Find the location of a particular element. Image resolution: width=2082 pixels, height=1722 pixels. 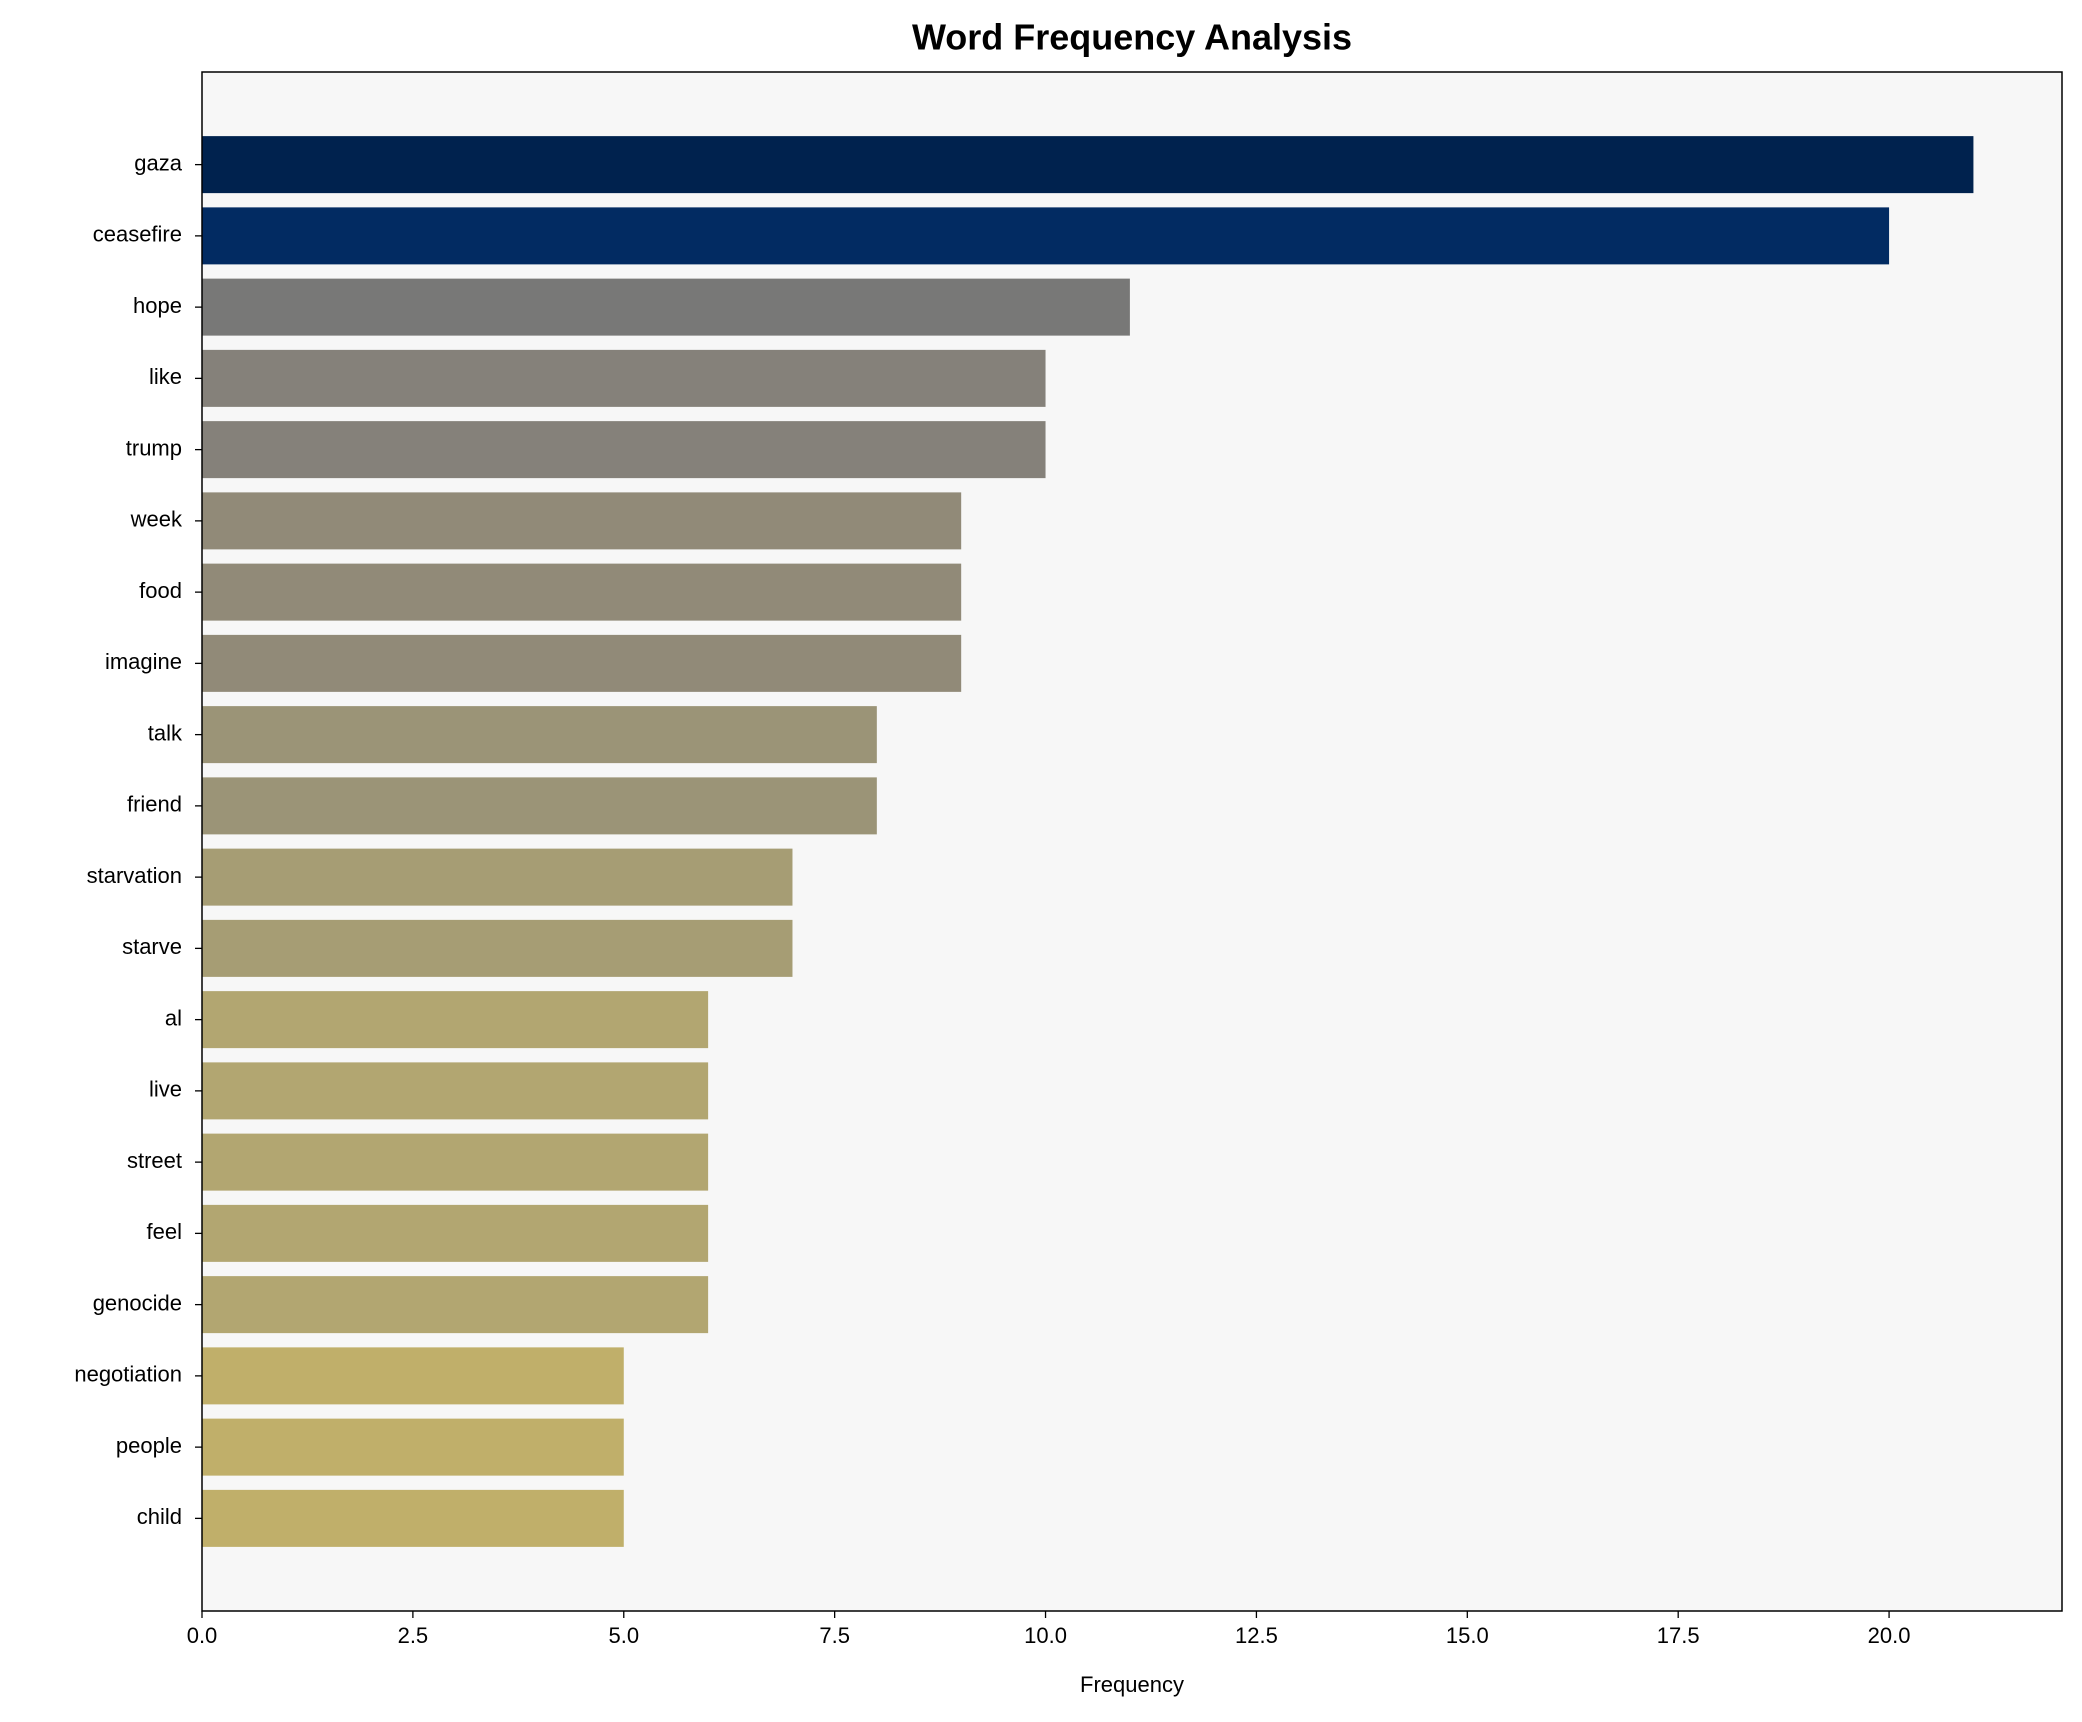

x-tick-label: 15.0 is located at coordinates (1467, 1635).